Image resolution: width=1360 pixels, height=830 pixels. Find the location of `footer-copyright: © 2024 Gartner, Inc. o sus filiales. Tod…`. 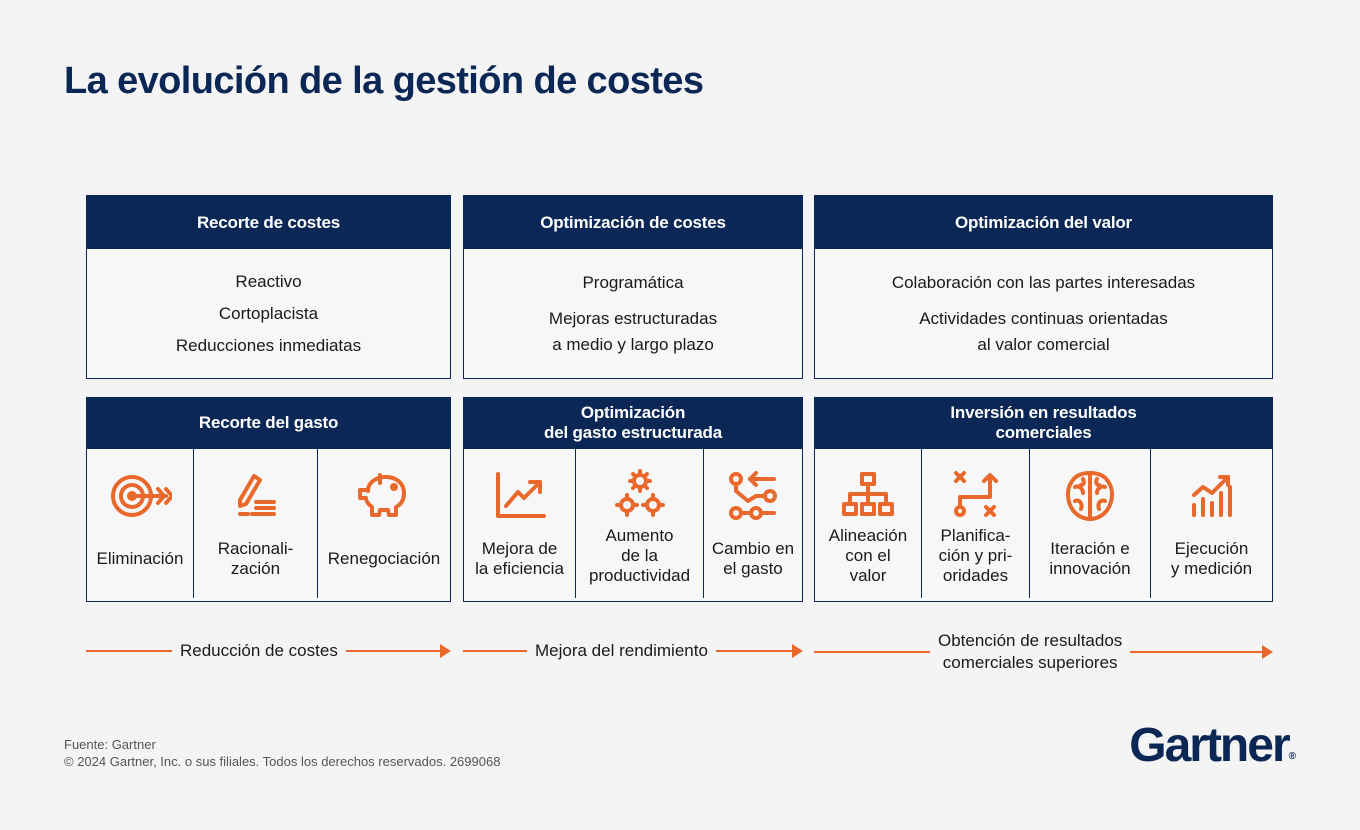

footer-copyright: © 2024 Gartner, Inc. o sus filiales. Tod… is located at coordinates (282, 761).